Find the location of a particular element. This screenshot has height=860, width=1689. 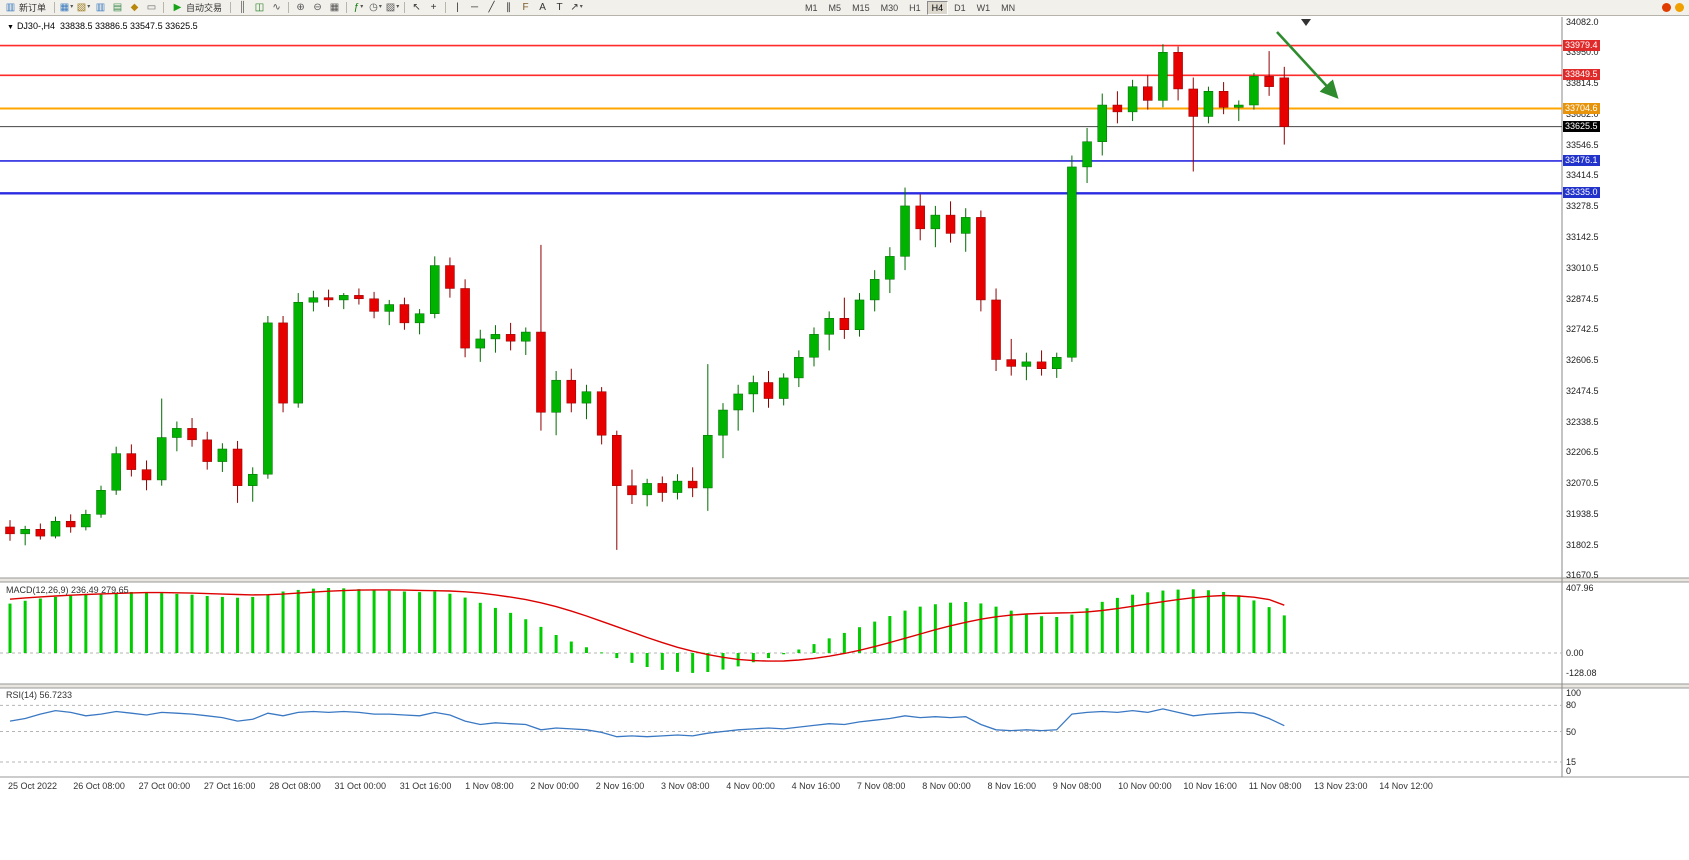

label-icon: T is located at coordinates (559, 7).